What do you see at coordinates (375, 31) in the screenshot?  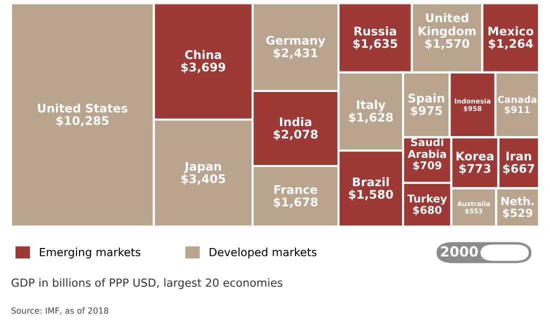 I see `category-label: Russia` at bounding box center [375, 31].